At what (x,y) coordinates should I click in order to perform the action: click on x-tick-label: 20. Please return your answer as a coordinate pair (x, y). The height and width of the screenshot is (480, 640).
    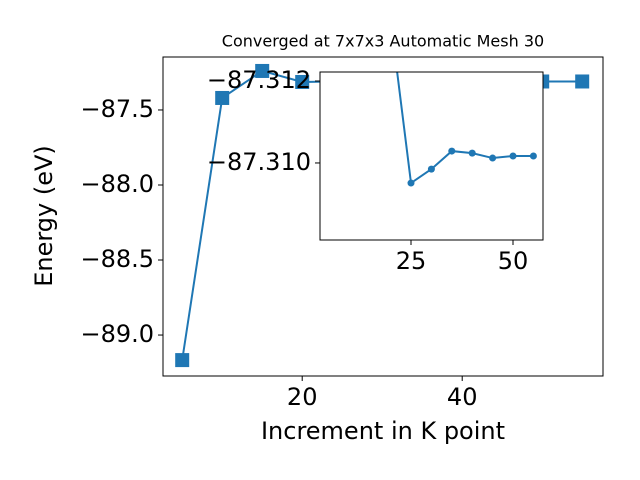
    Looking at the image, I should click on (302, 397).